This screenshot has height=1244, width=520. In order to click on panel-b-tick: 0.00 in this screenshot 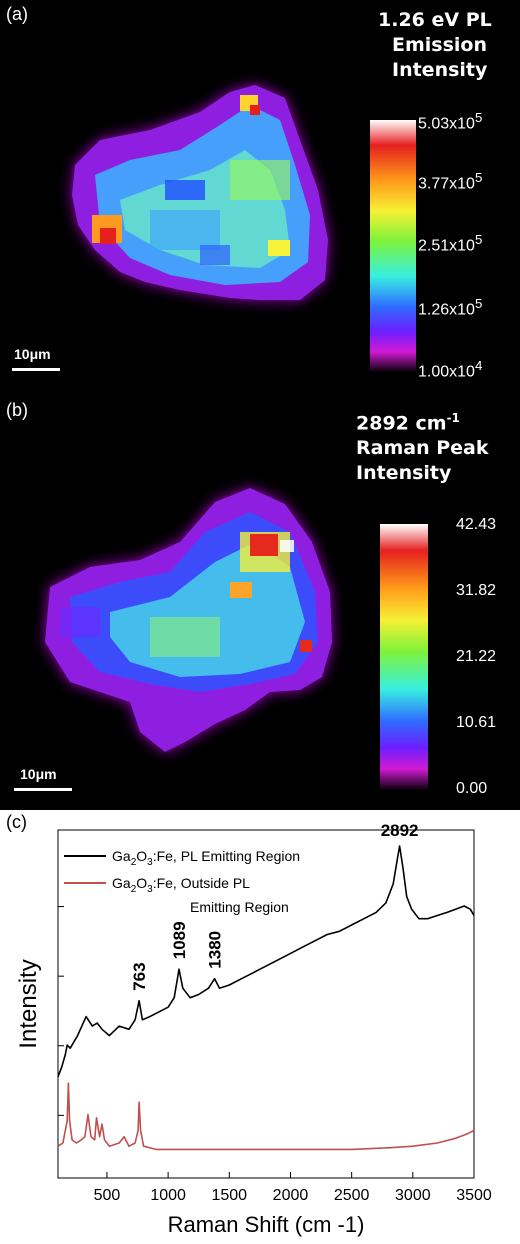, I will do `click(472, 788)`.